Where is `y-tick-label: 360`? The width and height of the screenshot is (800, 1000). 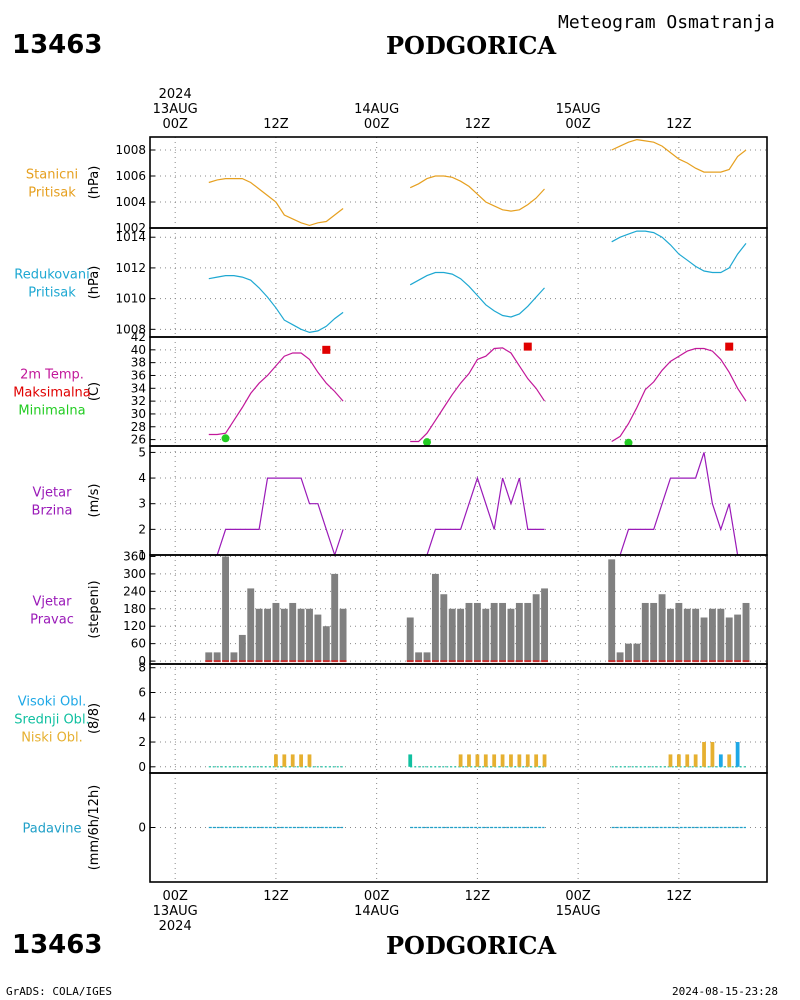
y-tick-label: 360 is located at coordinates (134, 556).